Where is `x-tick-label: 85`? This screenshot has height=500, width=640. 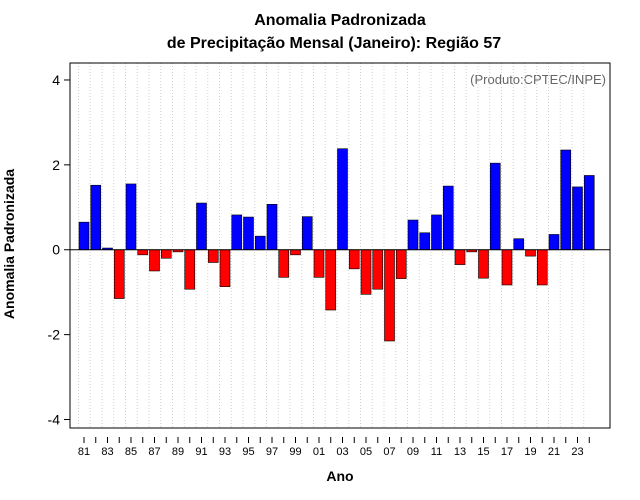
x-tick-label: 85 is located at coordinates (131, 452).